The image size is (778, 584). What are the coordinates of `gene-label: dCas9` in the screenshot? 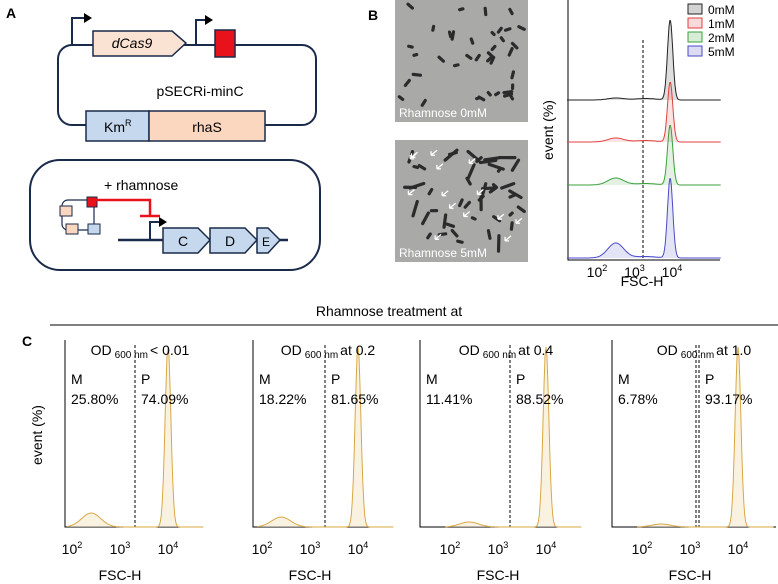 It's located at (132, 43).